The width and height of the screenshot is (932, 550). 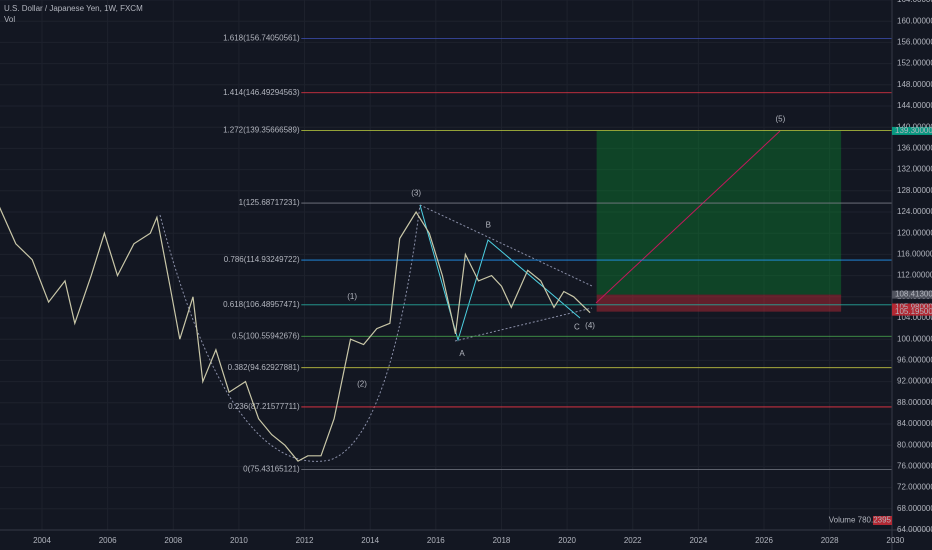 I want to click on y-tick-label: 124.0000000, so click(x=914, y=211).